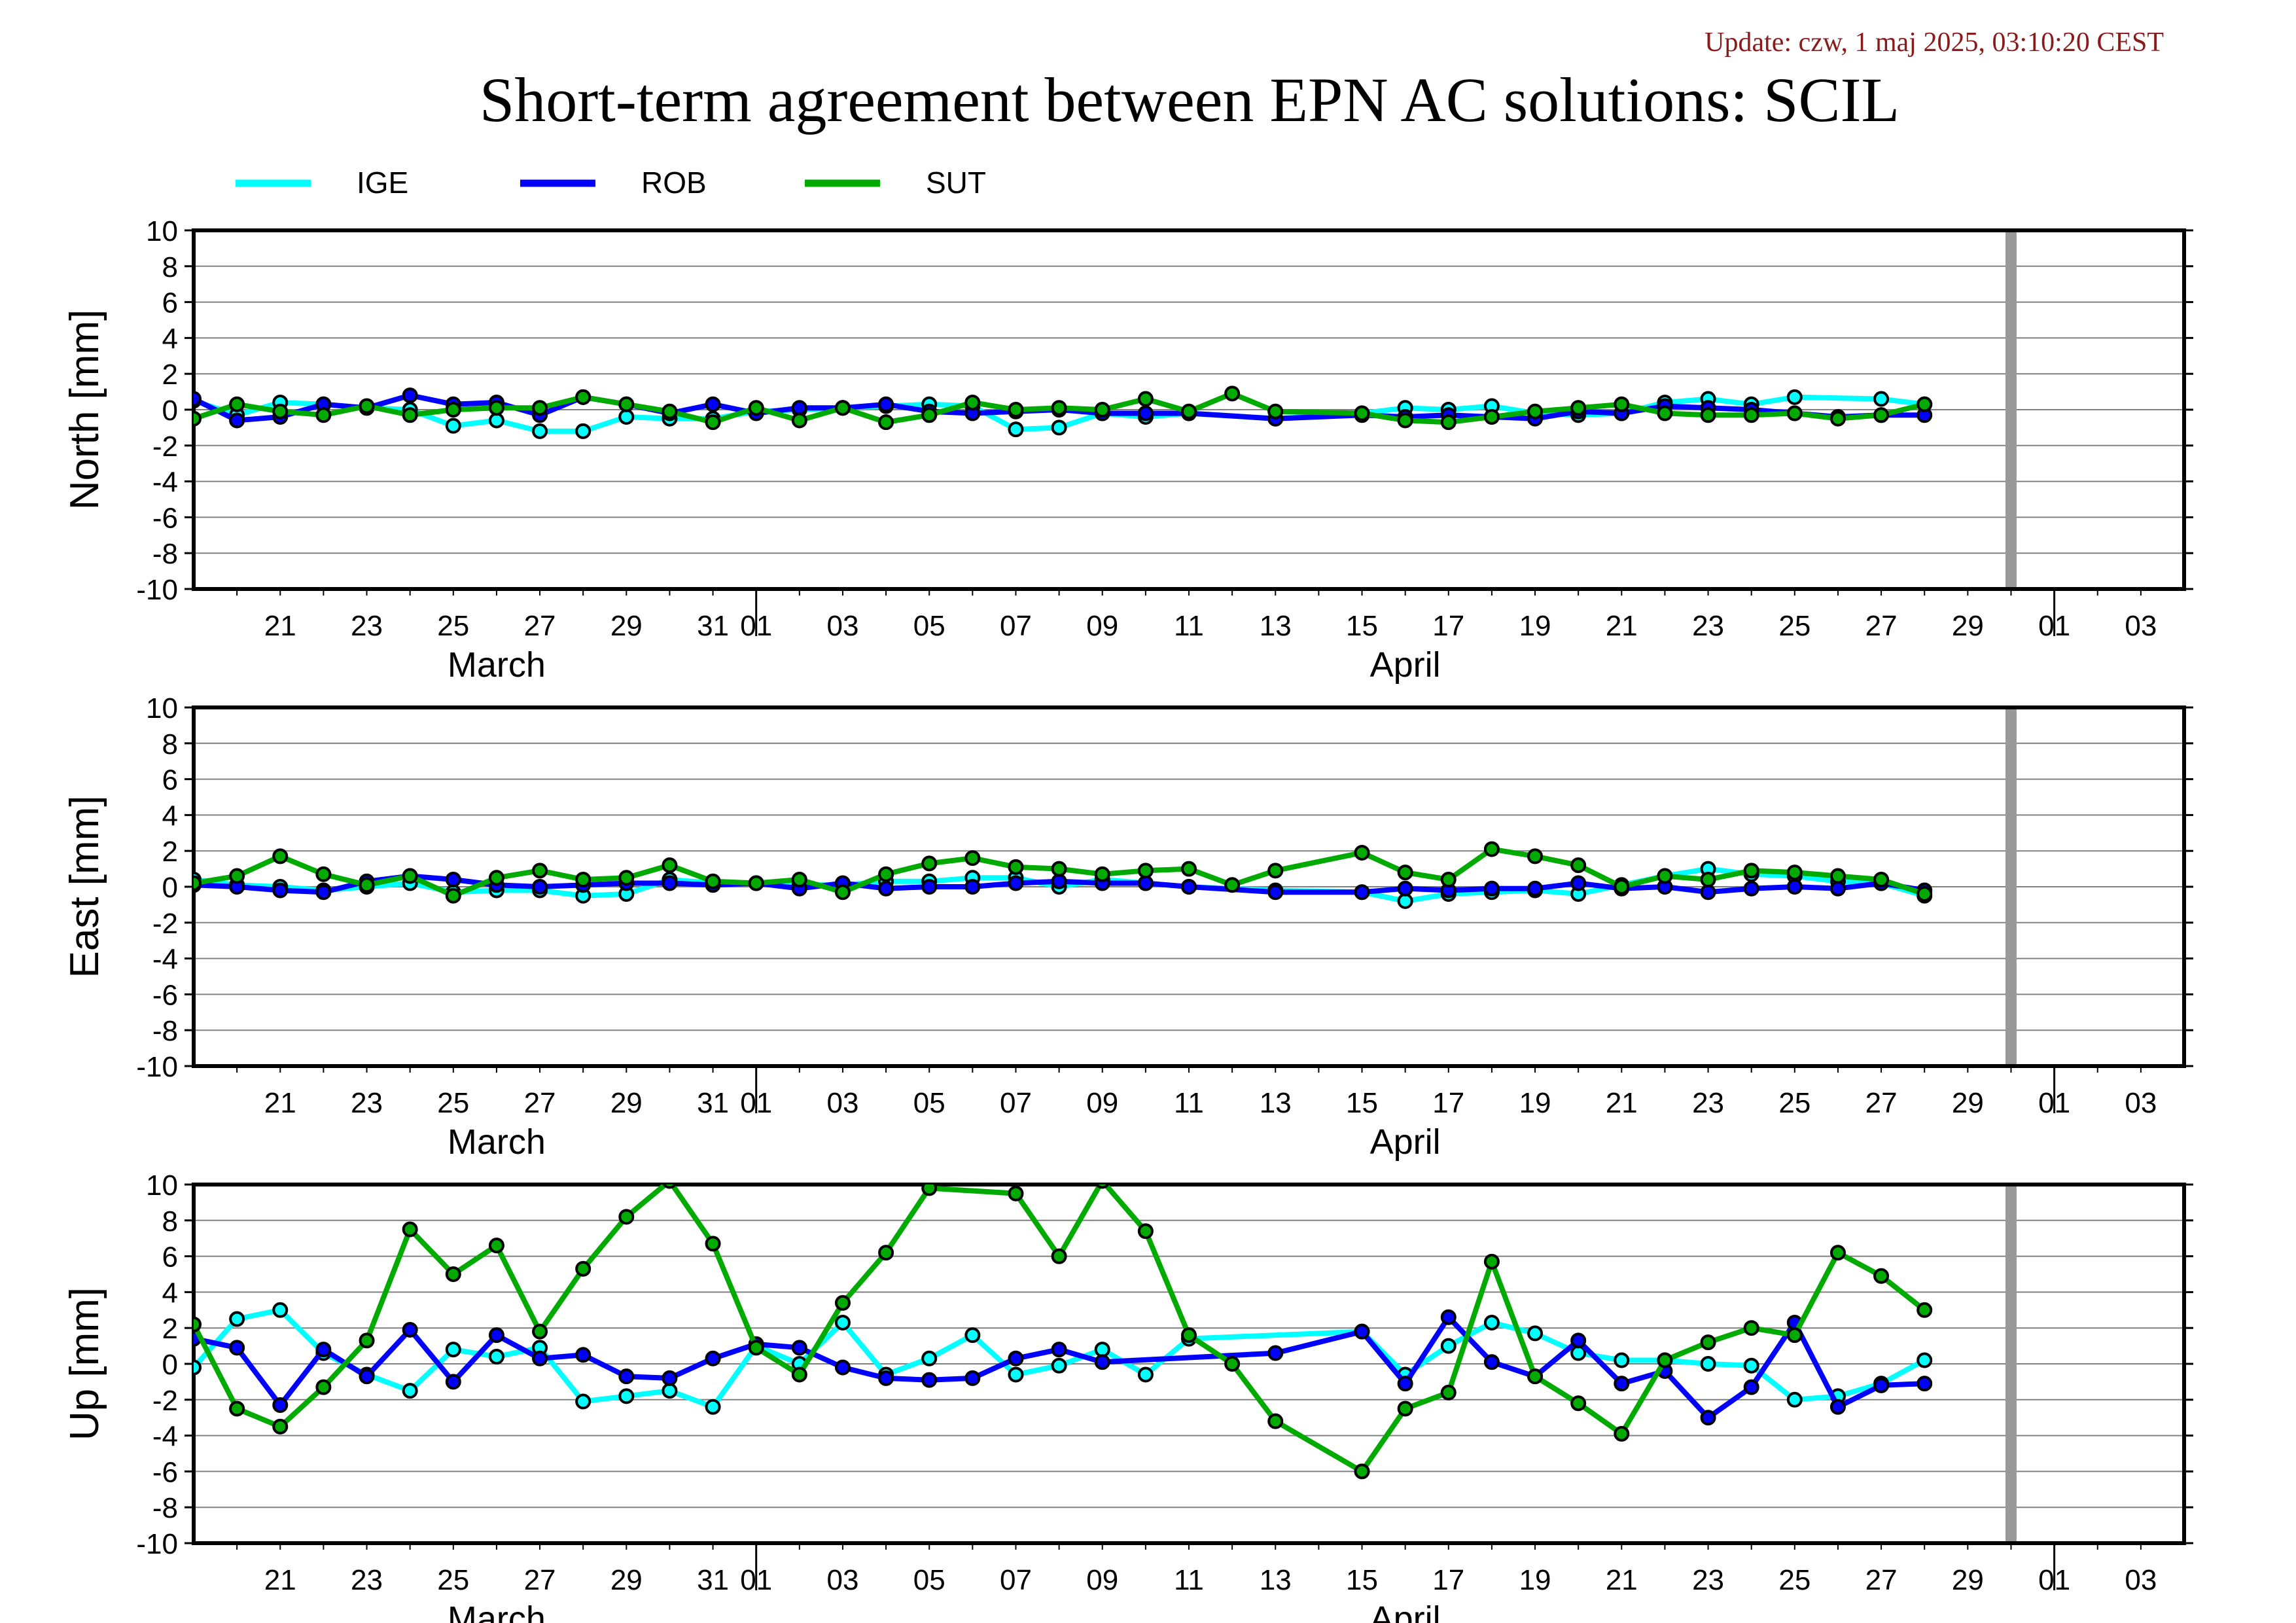  What do you see at coordinates (453, 1103) in the screenshot?
I see `x-tick-label: 25` at bounding box center [453, 1103].